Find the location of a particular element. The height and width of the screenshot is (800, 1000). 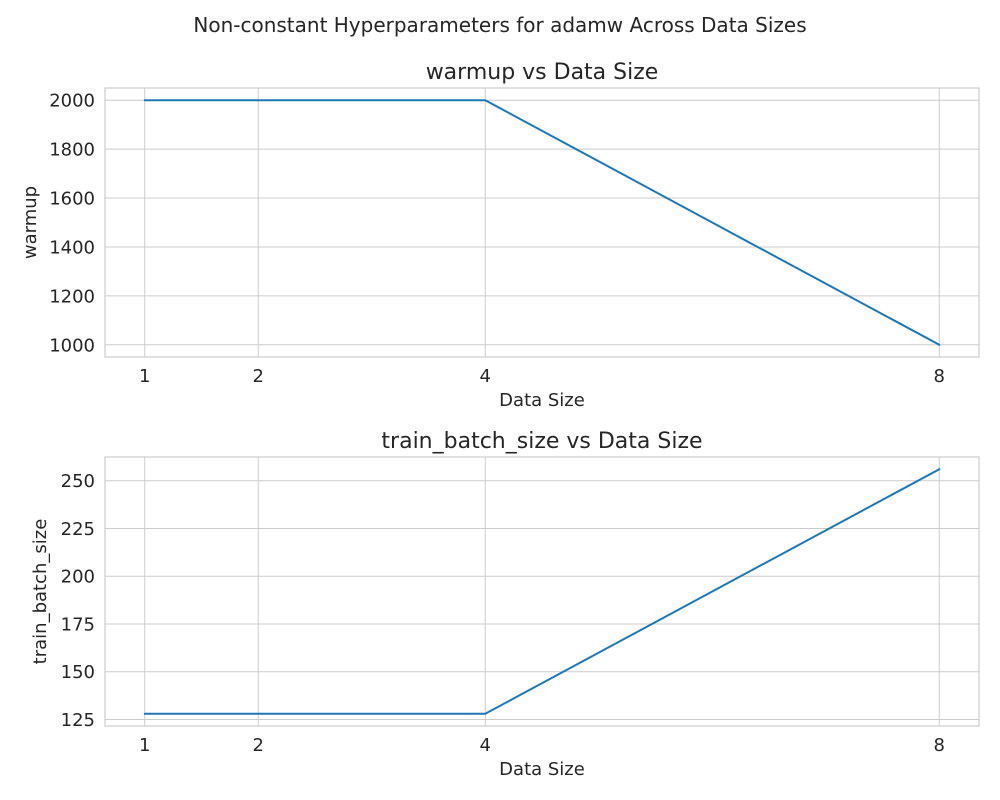

warmup-y-tick-label: 1600 is located at coordinates (72, 199).